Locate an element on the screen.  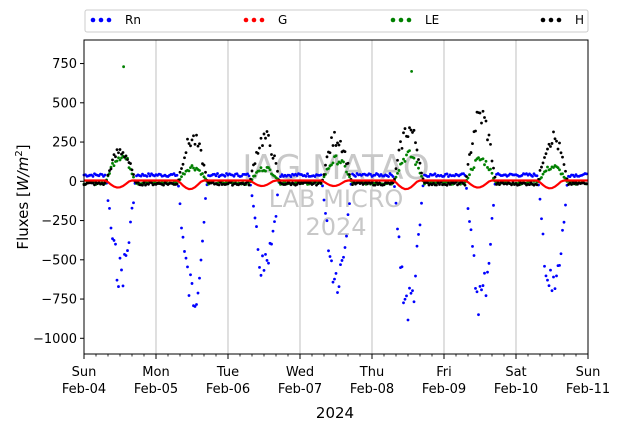
legend: Rn G LE H is located at coordinates (336, 21).